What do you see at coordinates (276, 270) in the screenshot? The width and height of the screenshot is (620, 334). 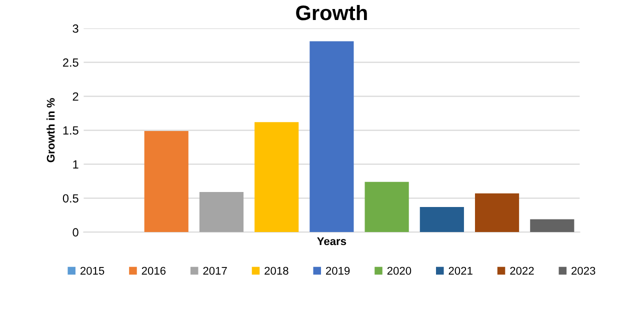 I see `legend-label: 2018` at bounding box center [276, 270].